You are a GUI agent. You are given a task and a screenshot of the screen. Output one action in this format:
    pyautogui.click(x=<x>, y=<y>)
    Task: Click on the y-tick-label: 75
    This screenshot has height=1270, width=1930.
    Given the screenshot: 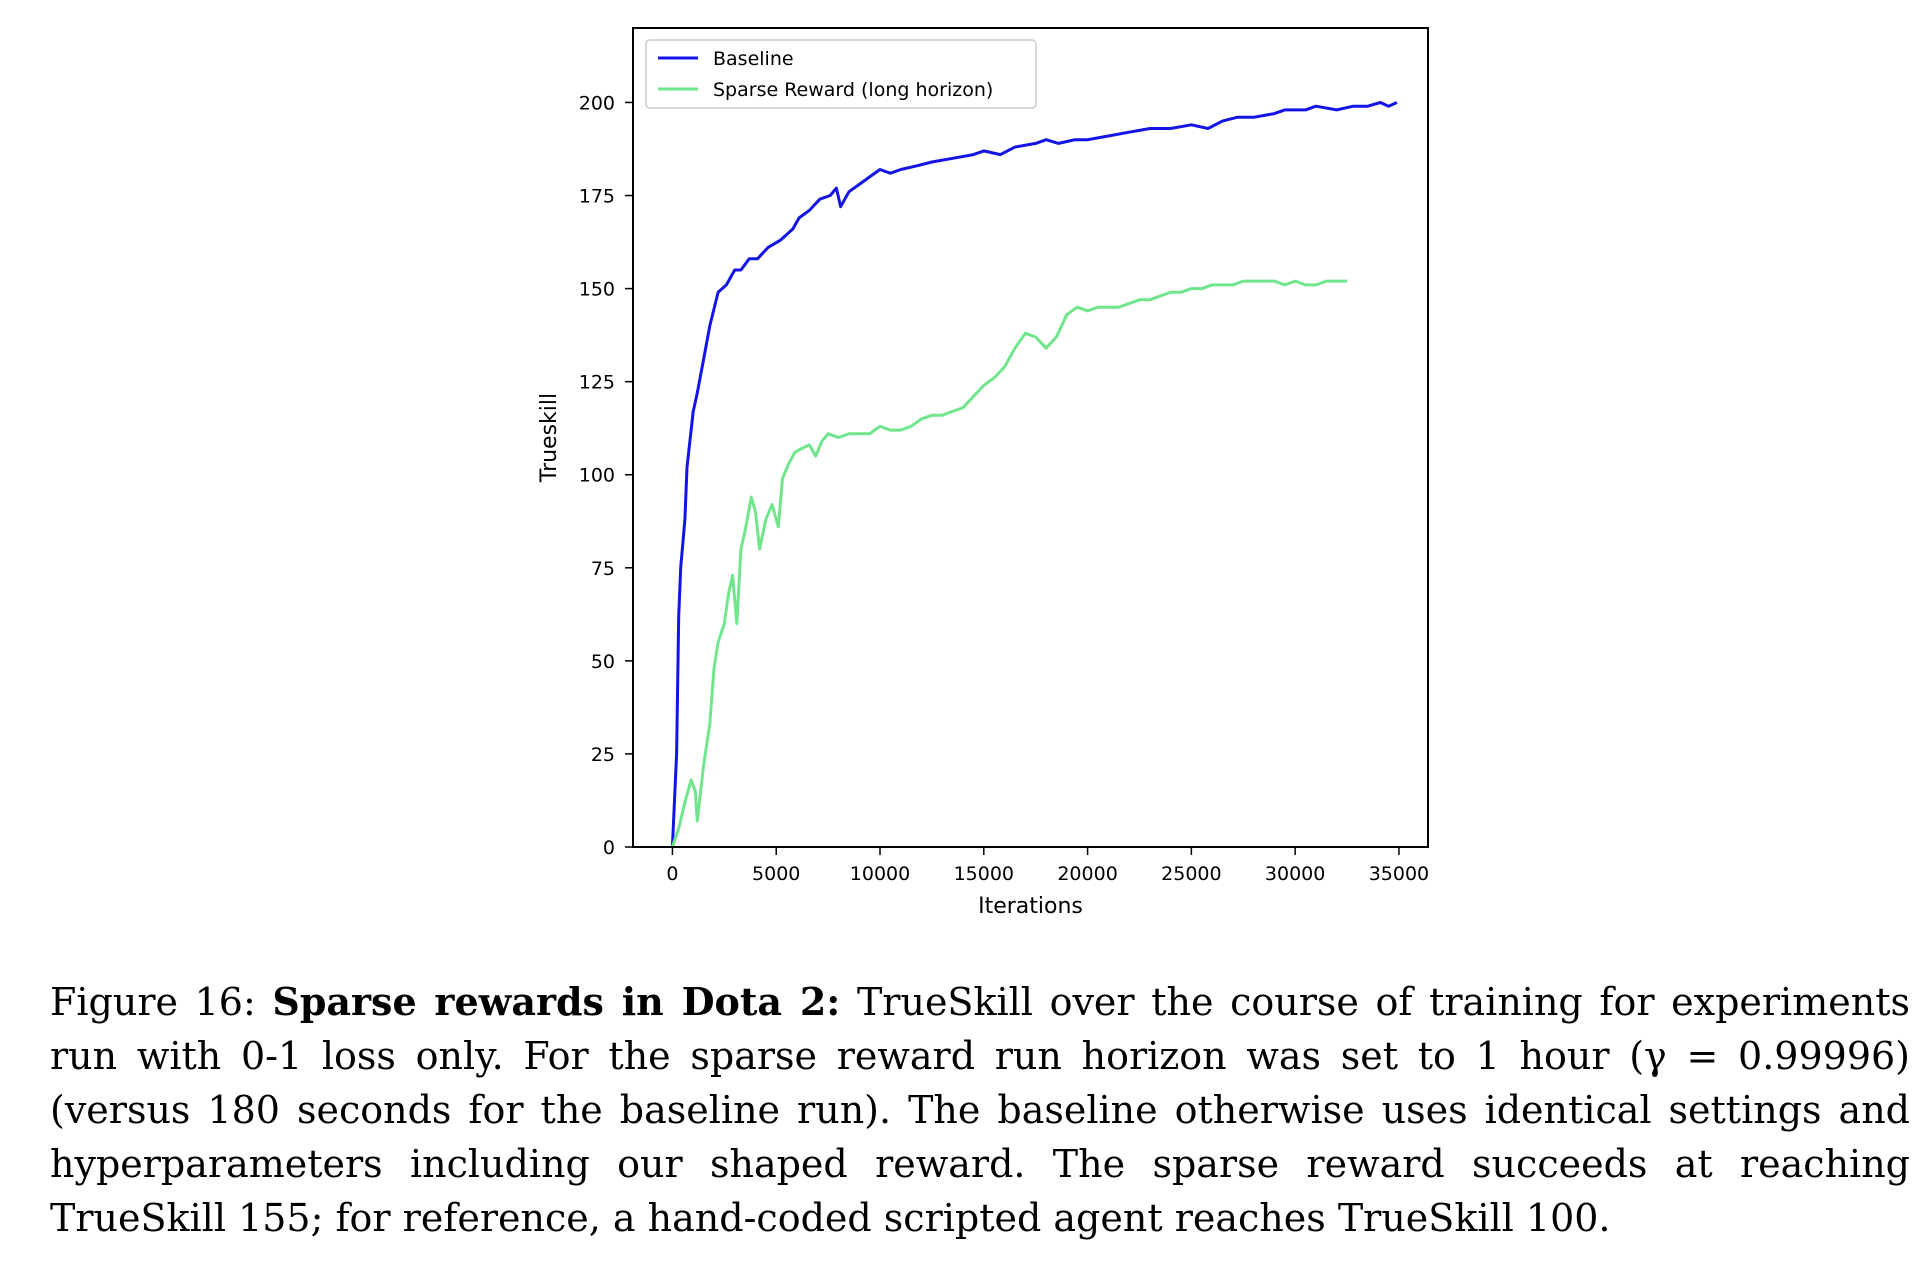 What is the action you would take?
    pyautogui.click(x=603, y=569)
    